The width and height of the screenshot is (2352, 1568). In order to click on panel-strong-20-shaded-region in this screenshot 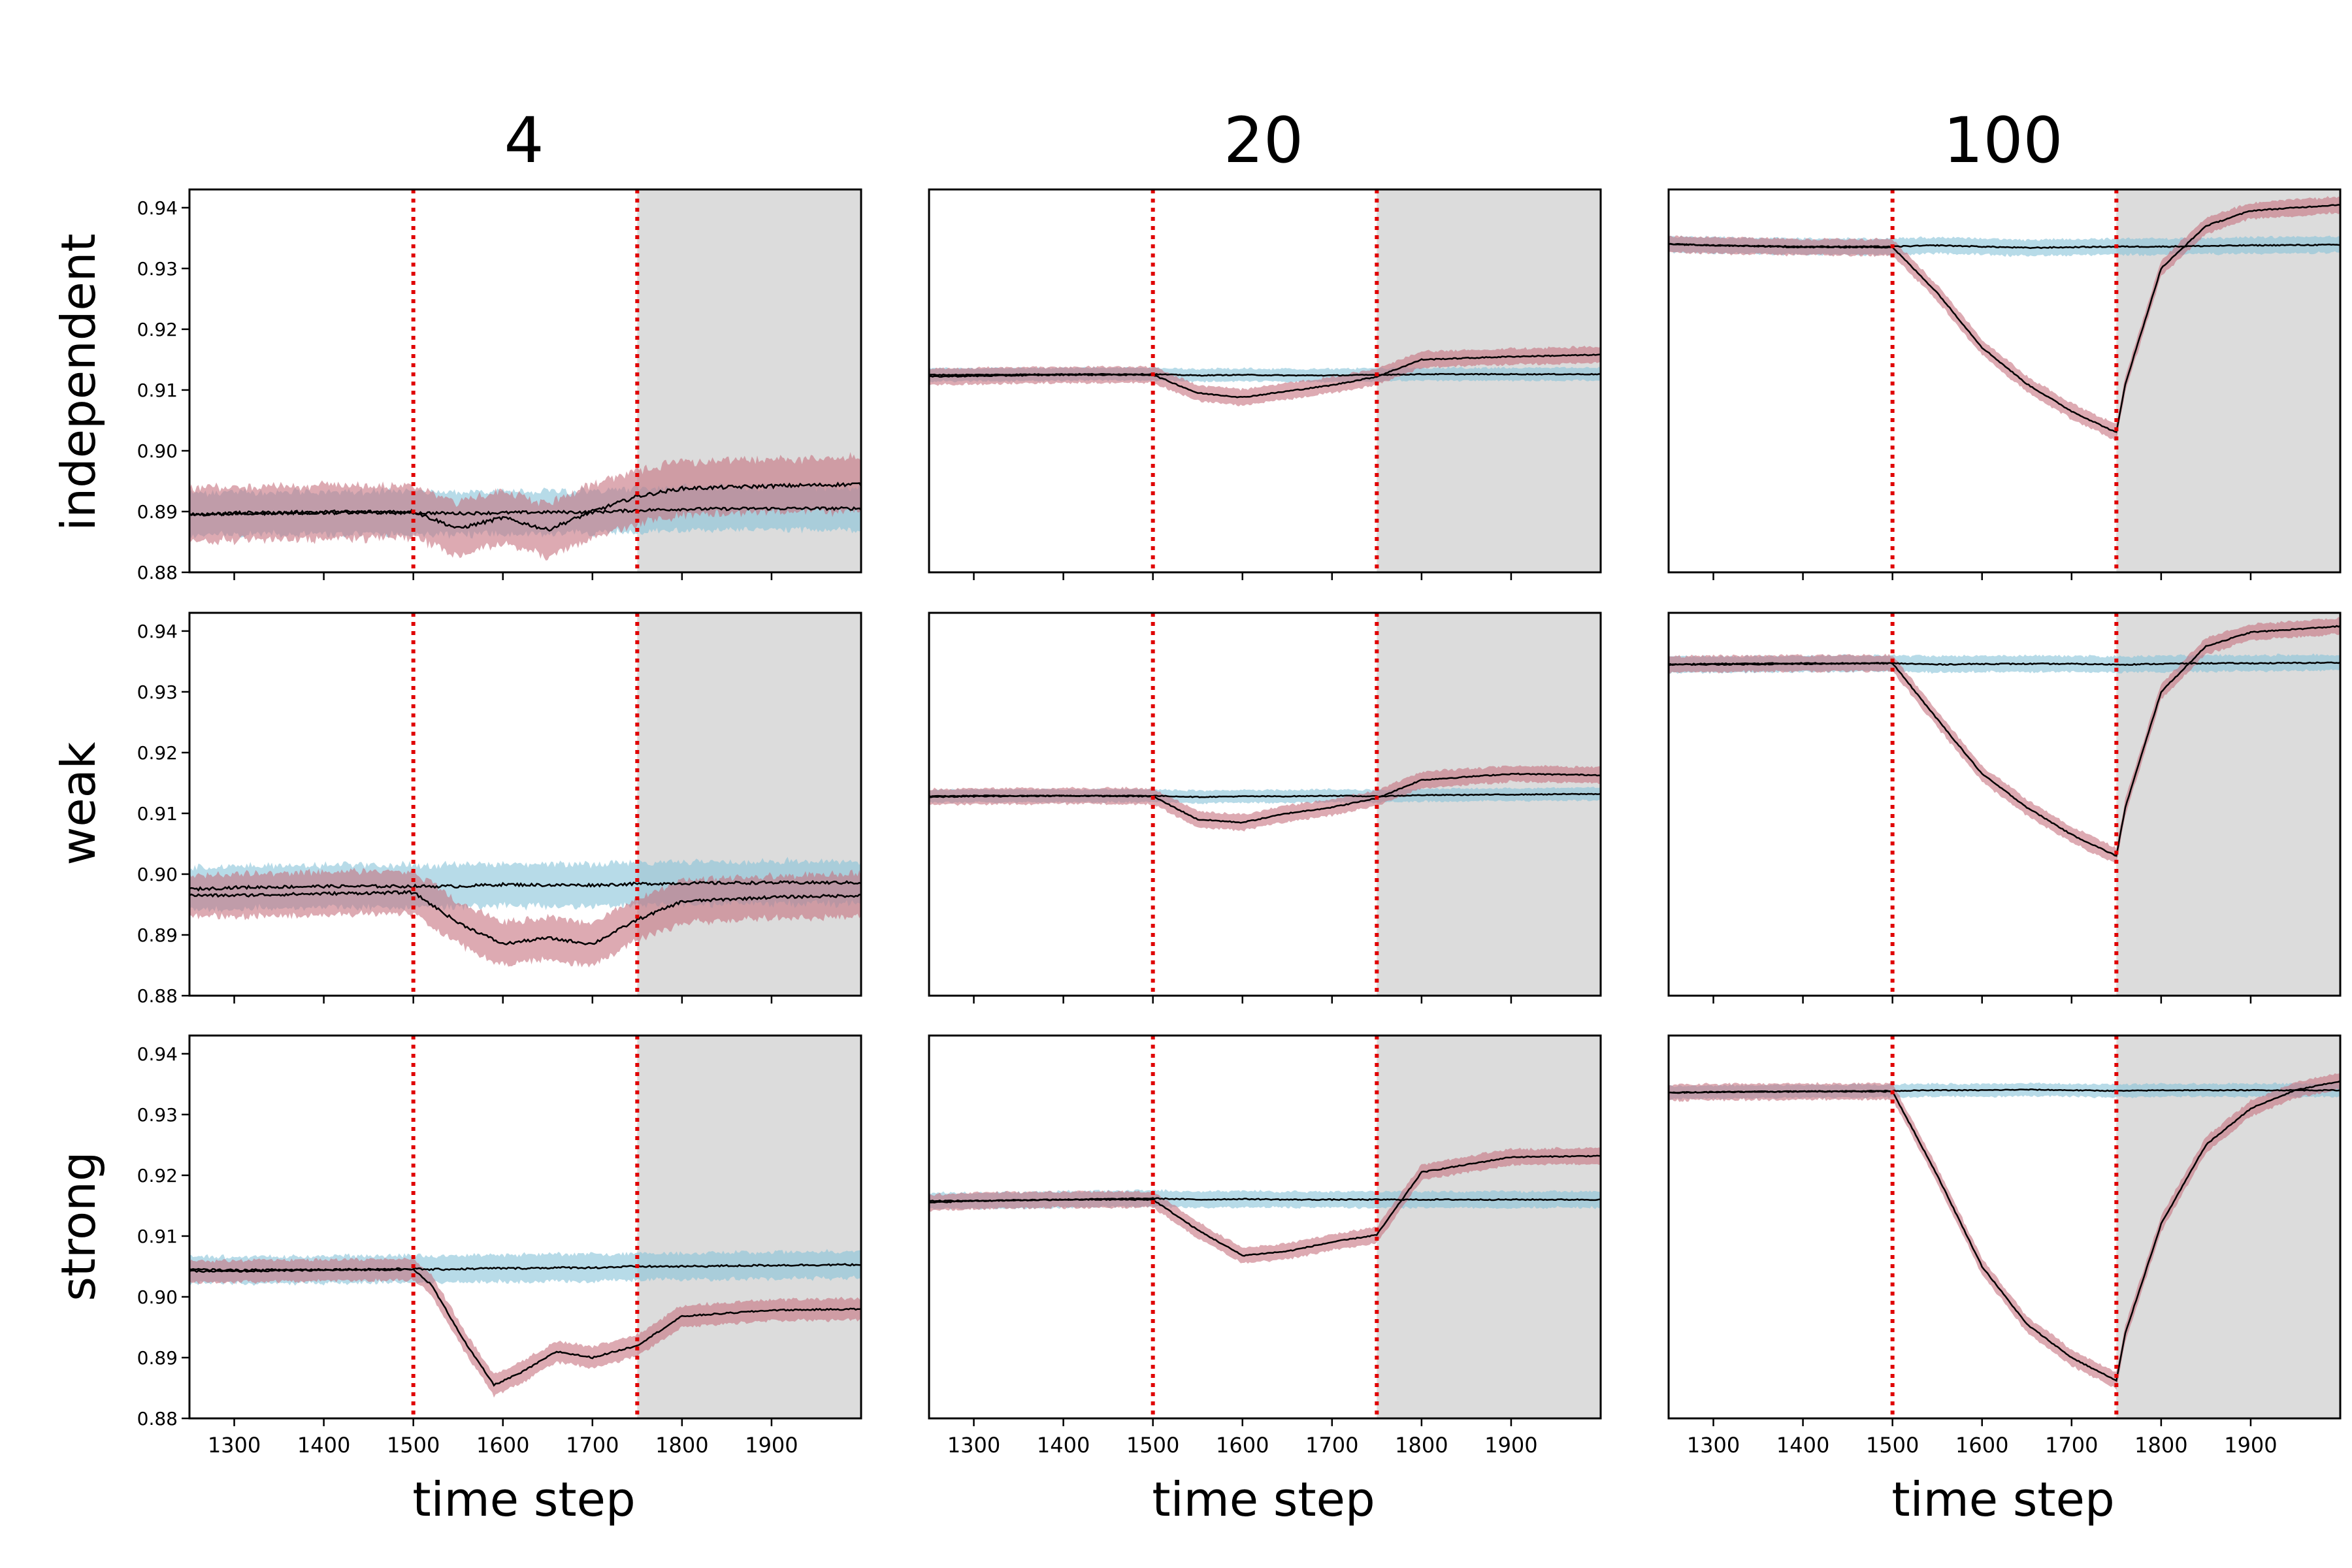, I will do `click(1489, 1227)`.